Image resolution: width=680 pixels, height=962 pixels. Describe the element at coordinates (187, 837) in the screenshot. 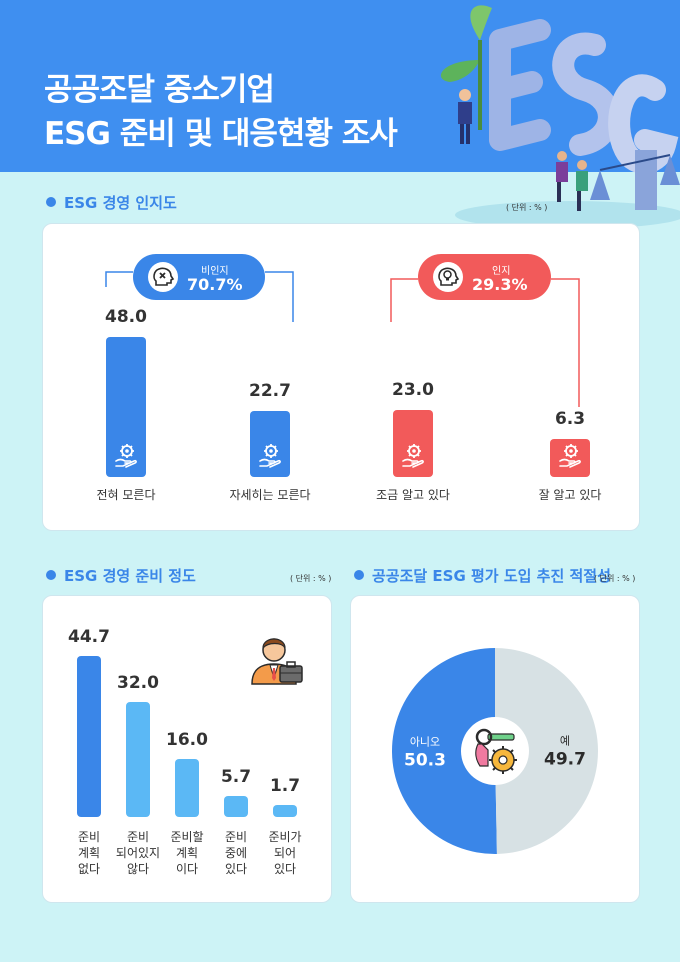

I see `category-label-line: 준비할` at that location.